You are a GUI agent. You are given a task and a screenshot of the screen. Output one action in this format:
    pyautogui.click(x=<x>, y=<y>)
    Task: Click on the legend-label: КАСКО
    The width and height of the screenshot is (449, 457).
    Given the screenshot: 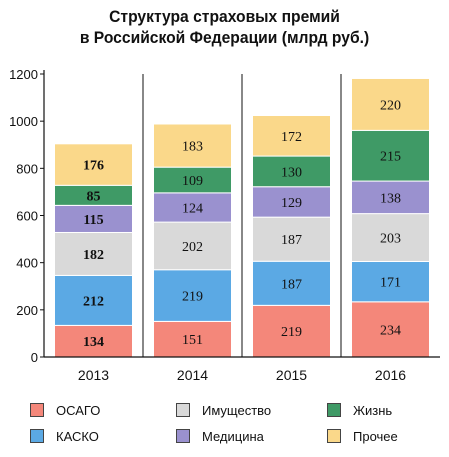 What is the action you would take?
    pyautogui.click(x=77, y=436)
    